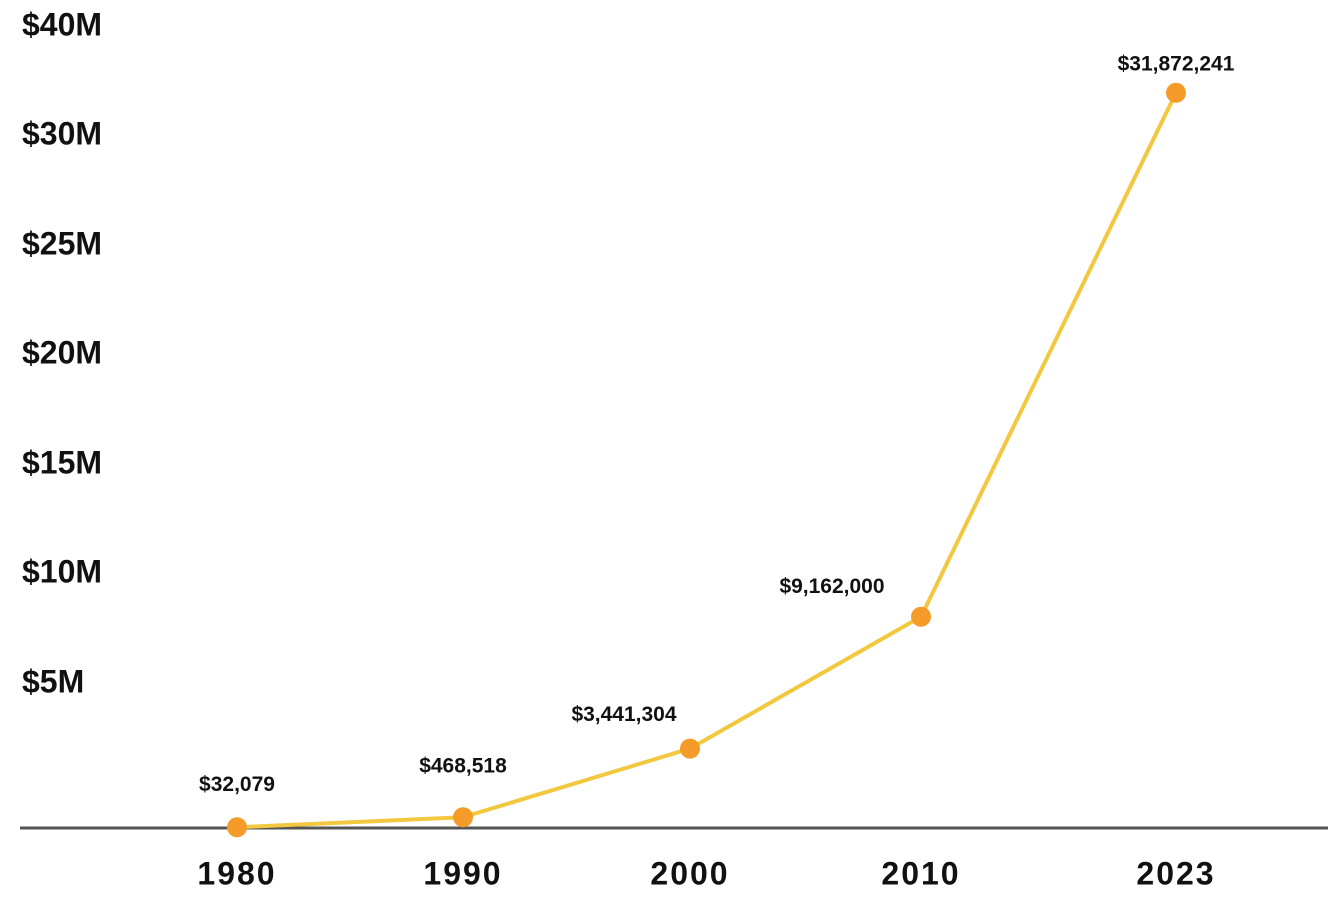 This screenshot has width=1328, height=899. I want to click on y-tick-label: $25M, so click(62, 243).